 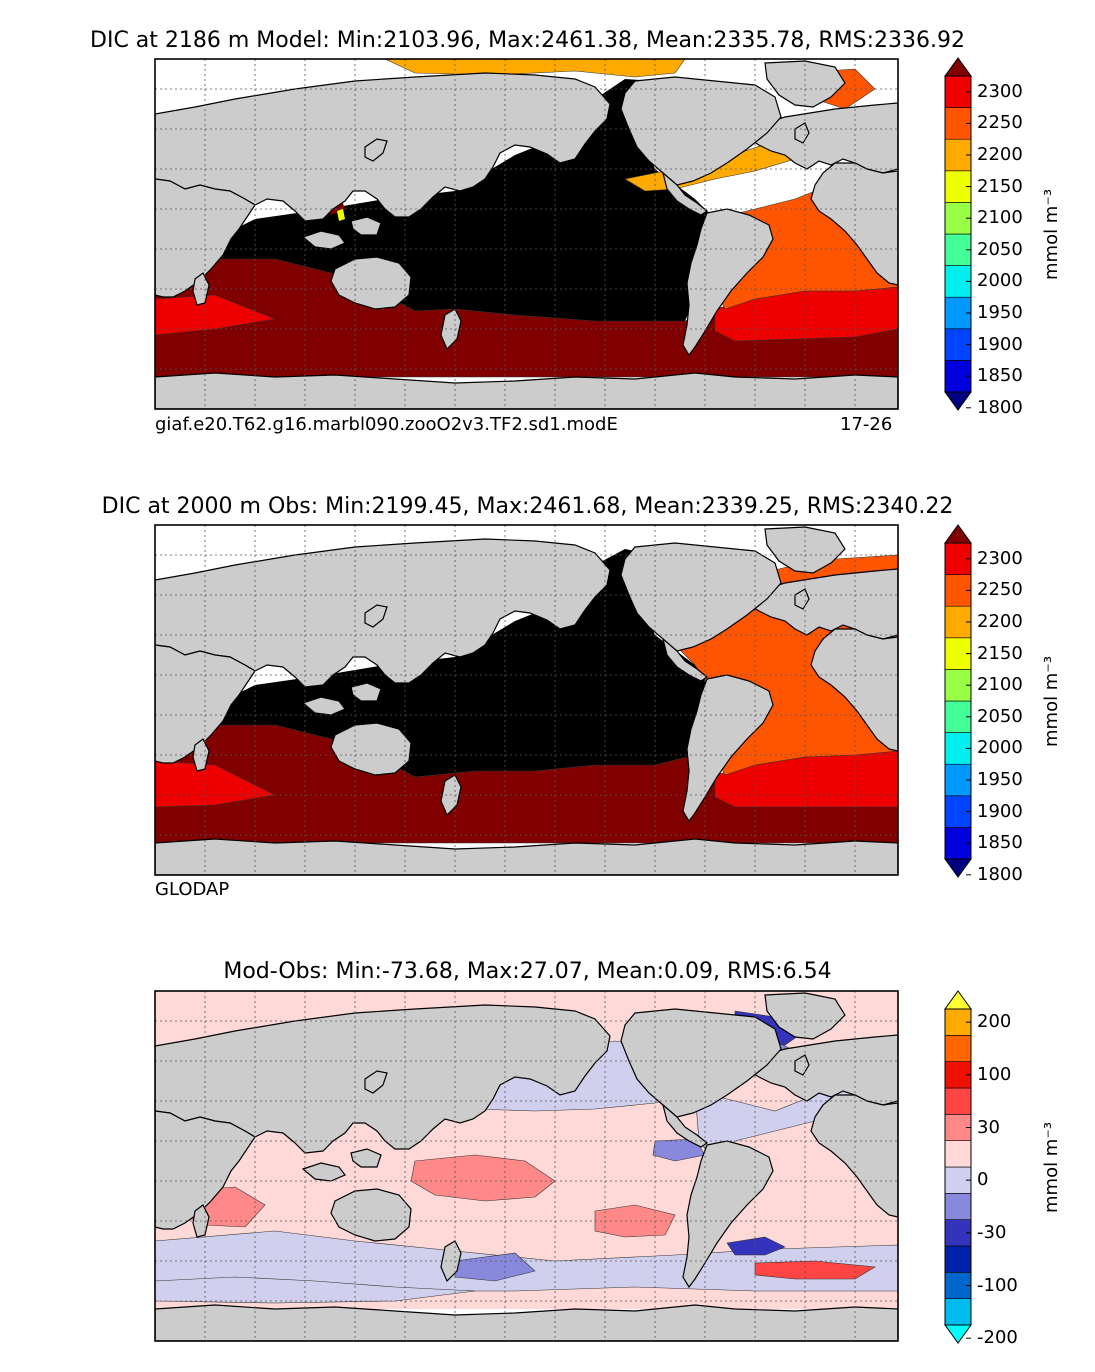 What do you see at coordinates (323, 1172) in the screenshot?
I see `panel2-land-indo1` at bounding box center [323, 1172].